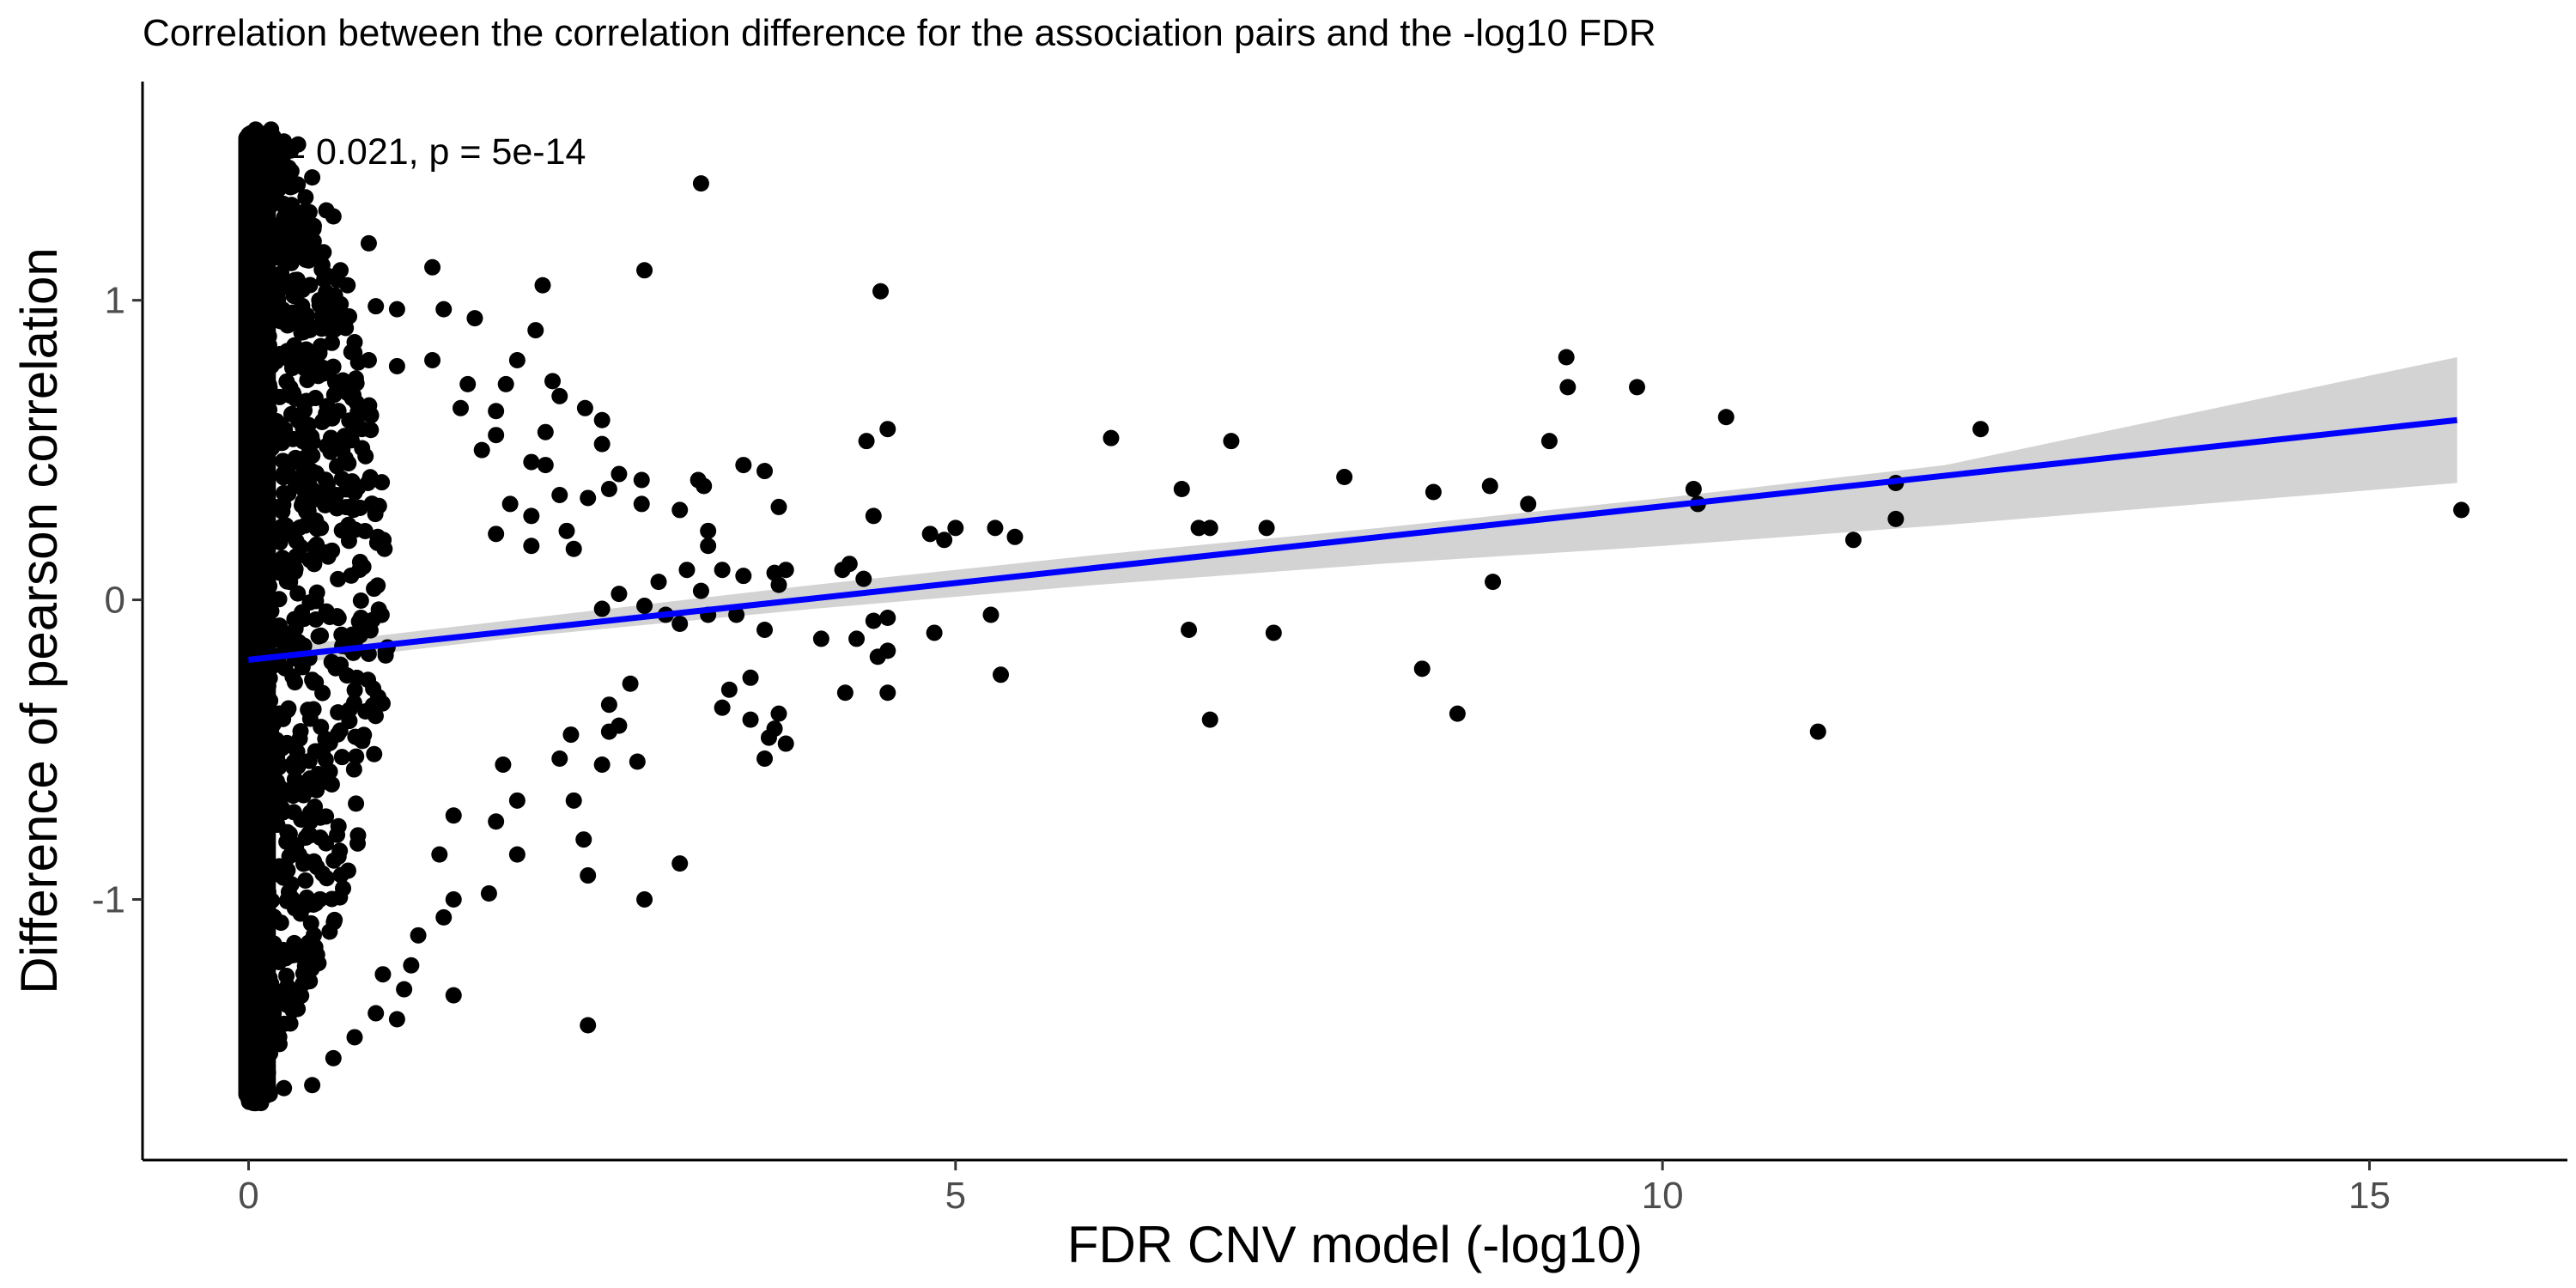 The width and height of the screenshot is (2576, 1288). What do you see at coordinates (248, 1196) in the screenshot?
I see `x-tick-label: 0` at bounding box center [248, 1196].